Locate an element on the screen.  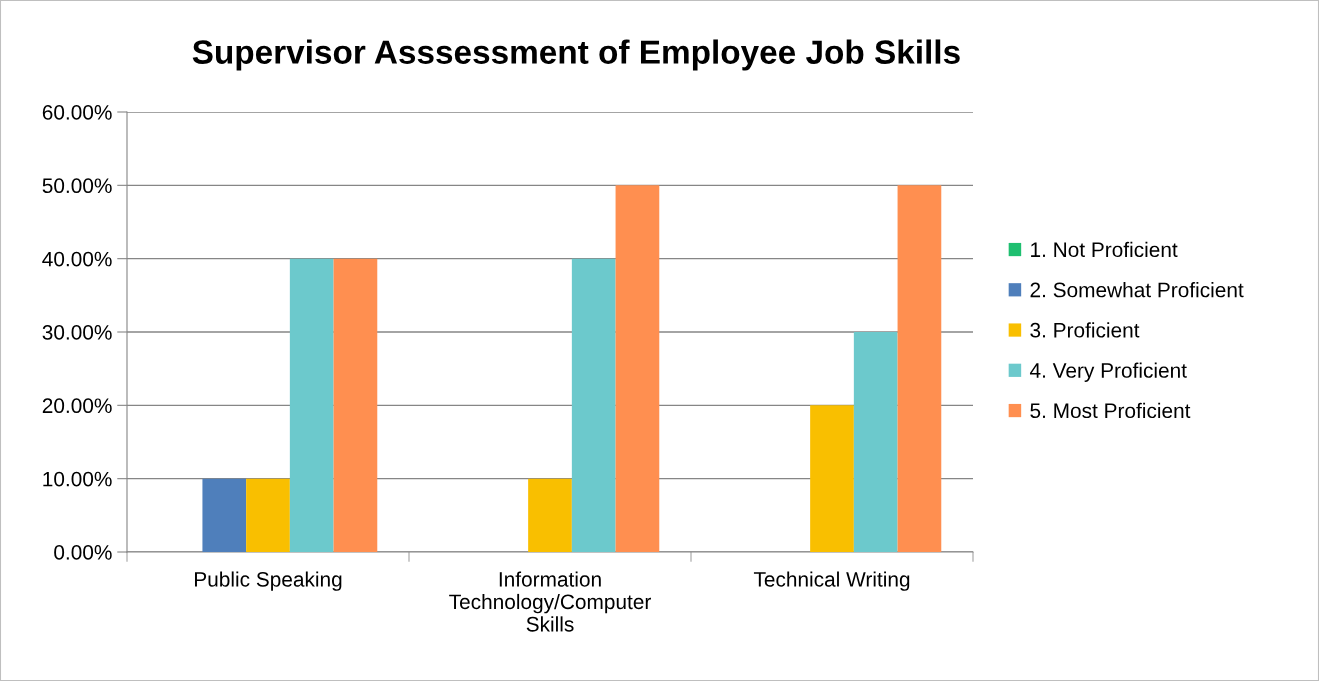
y-tick-label: 40.00% is located at coordinates (77, 259).